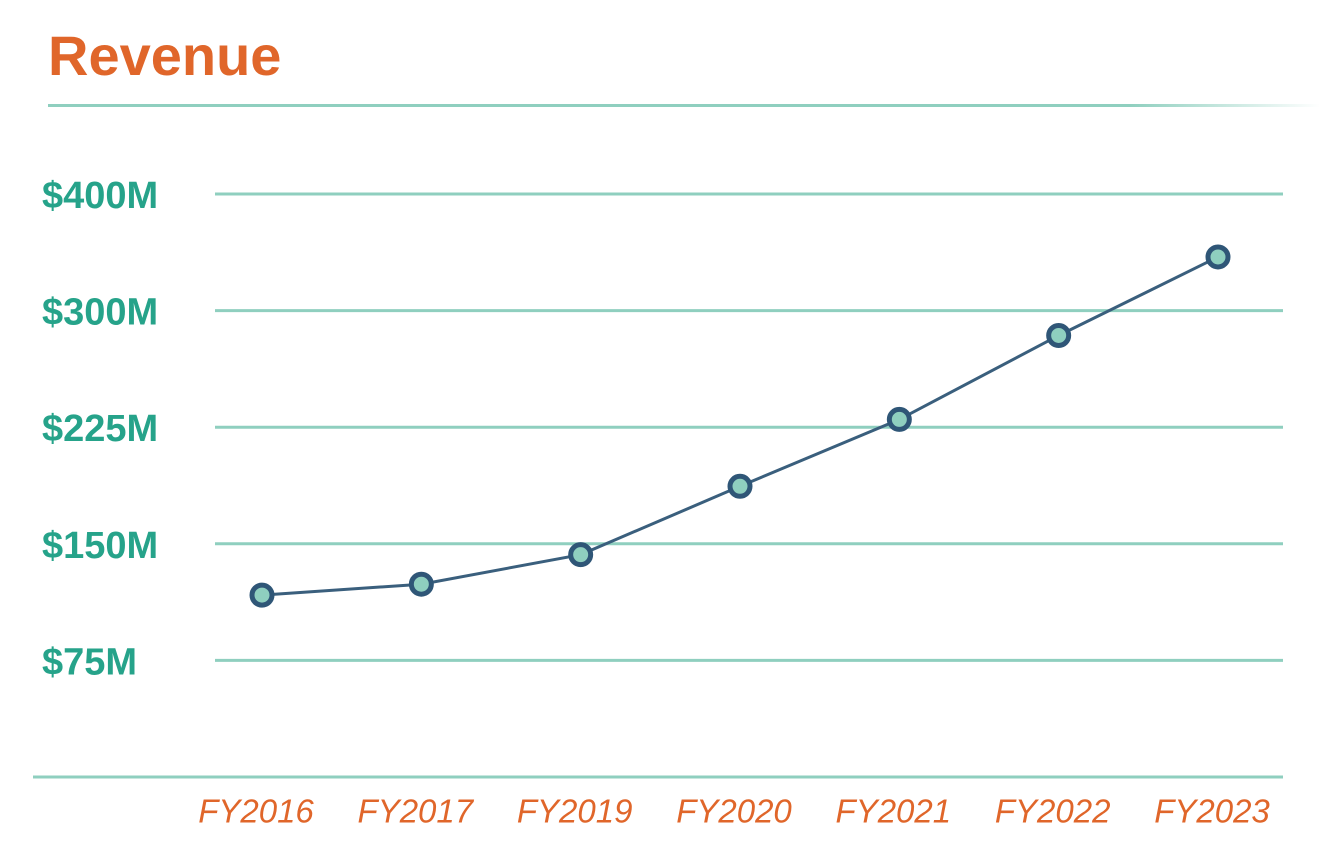  Describe the element at coordinates (575, 811) in the screenshot. I see `x-tick-label: FY2019` at that location.